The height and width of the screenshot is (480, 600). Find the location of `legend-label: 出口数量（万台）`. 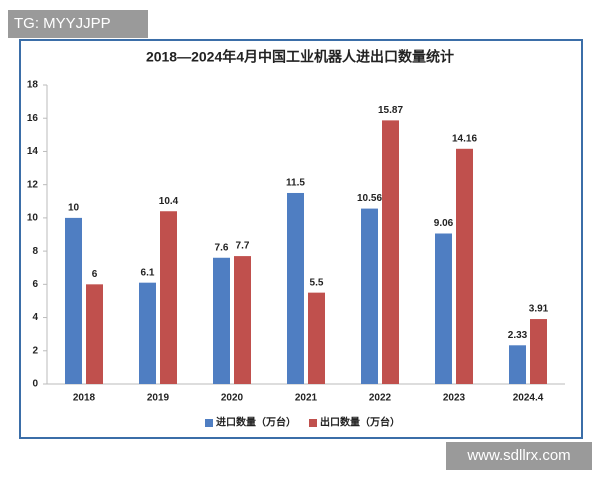

legend-label: 出口数量（万台） is located at coordinates (360, 422).